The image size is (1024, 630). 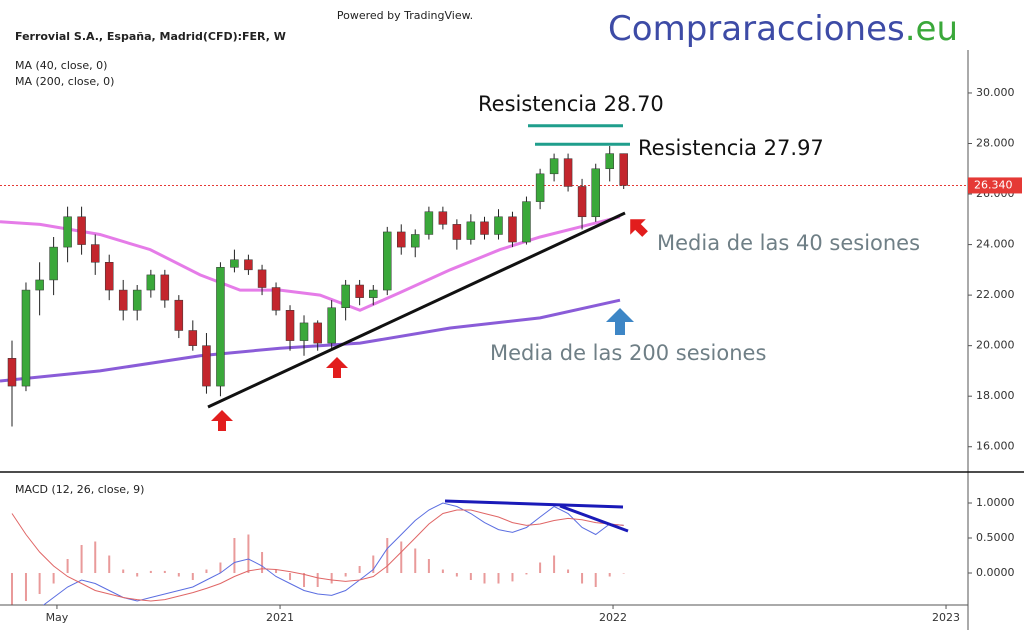 I want to click on y-tick-label: 18.000, so click(x=995, y=395).